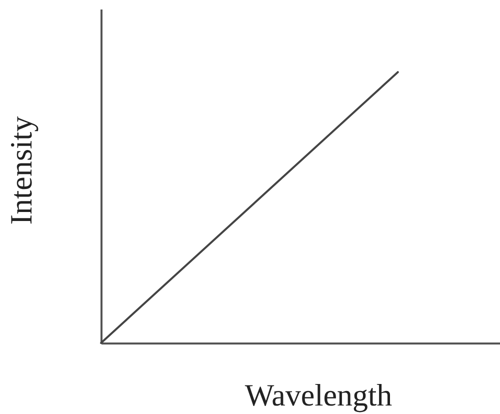 Image resolution: width=500 pixels, height=414 pixels. I want to click on y-axis-title: Intensity, so click(21, 170).